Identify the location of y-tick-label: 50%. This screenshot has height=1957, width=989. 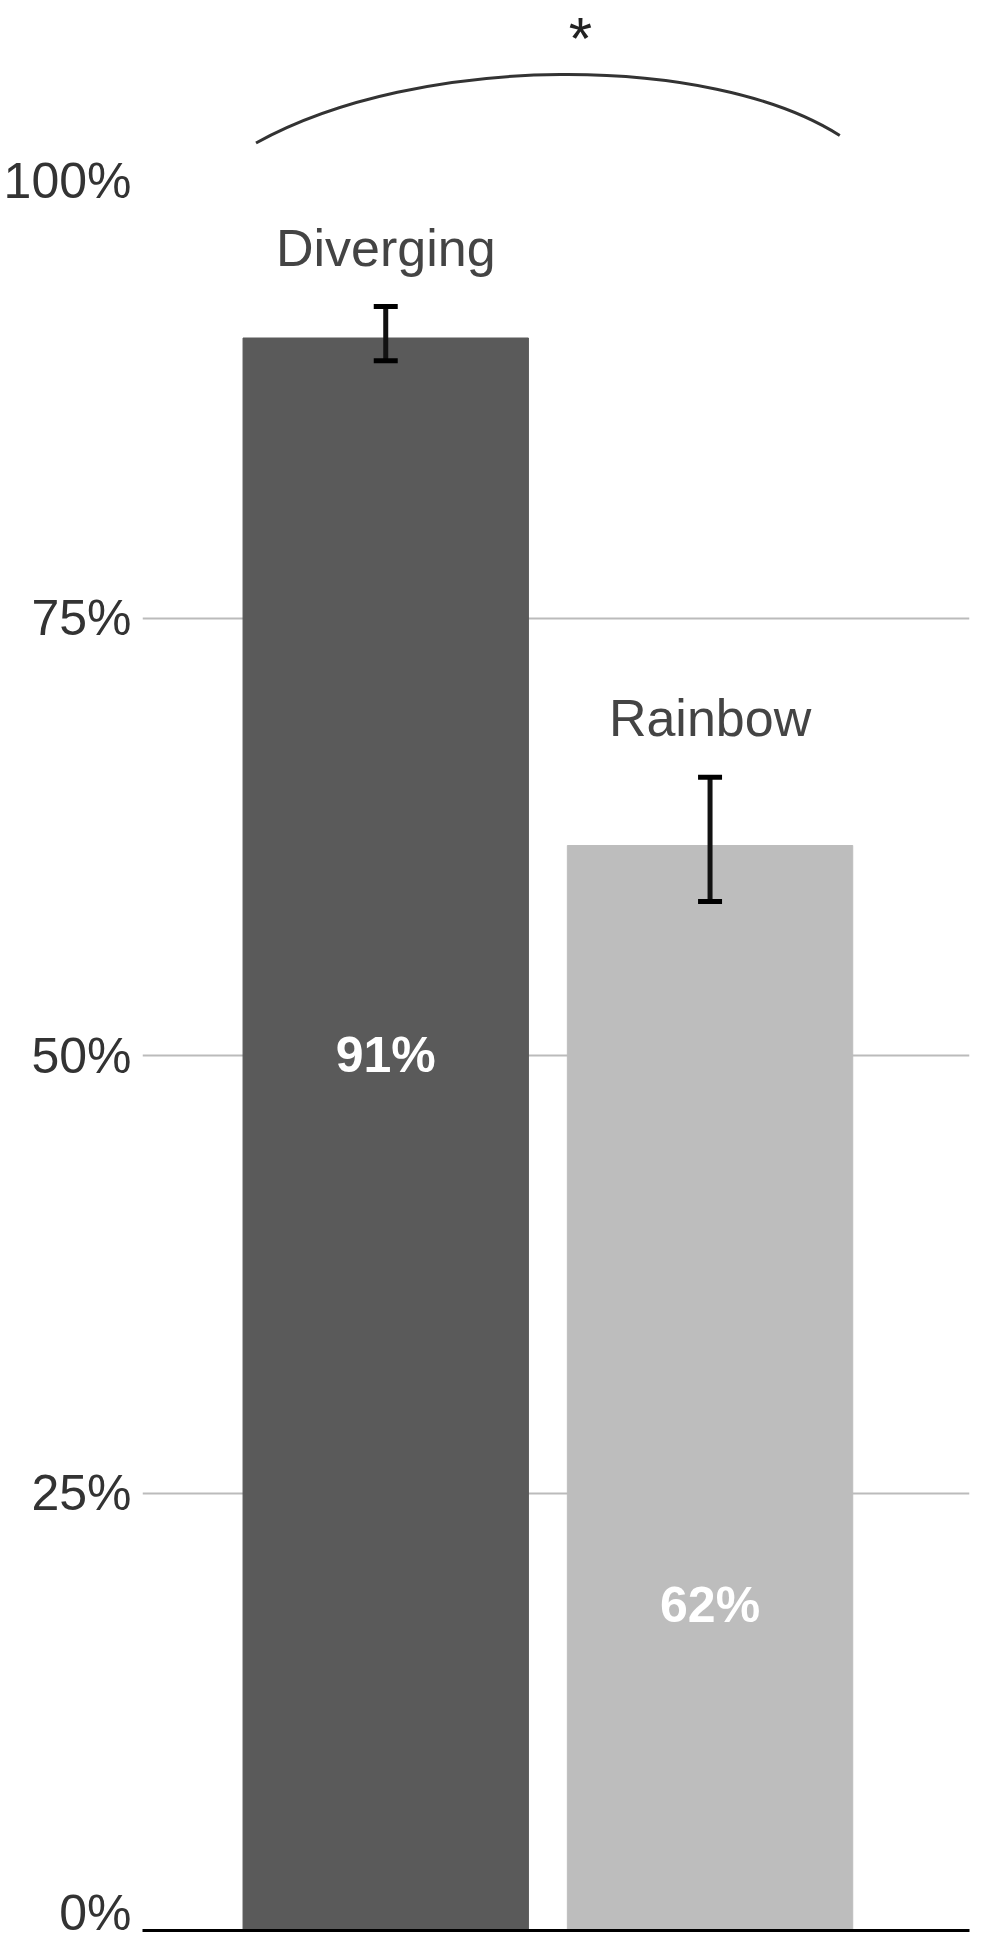
(81, 1055).